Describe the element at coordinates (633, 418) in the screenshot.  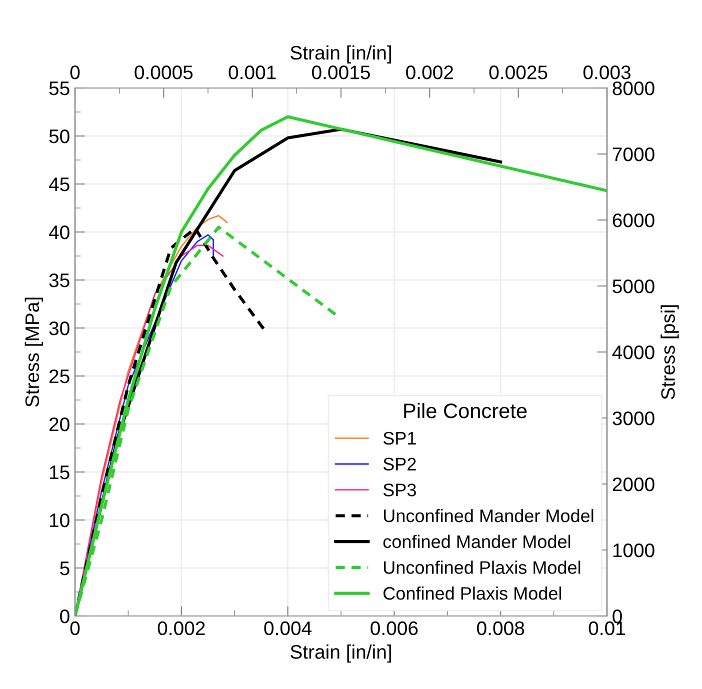
I see `y2-tick-label: 3000` at that location.